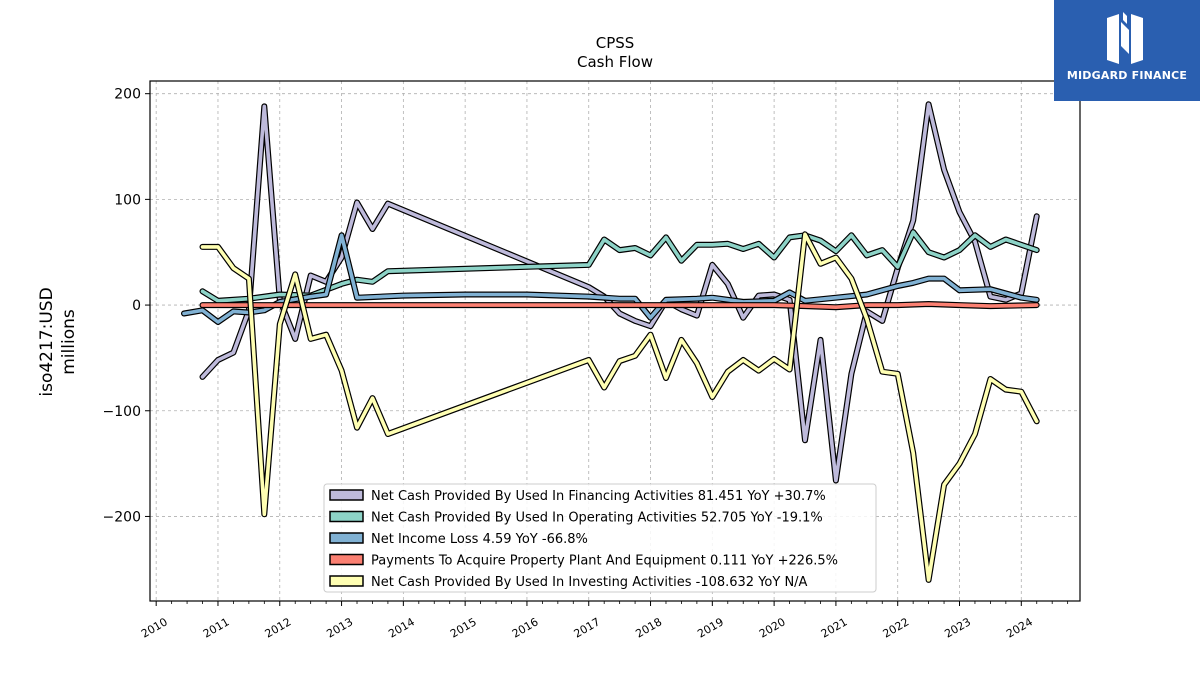 The image size is (1200, 675). Describe the element at coordinates (587, 627) in the screenshot. I see `x-tick-label: 2017` at that location.